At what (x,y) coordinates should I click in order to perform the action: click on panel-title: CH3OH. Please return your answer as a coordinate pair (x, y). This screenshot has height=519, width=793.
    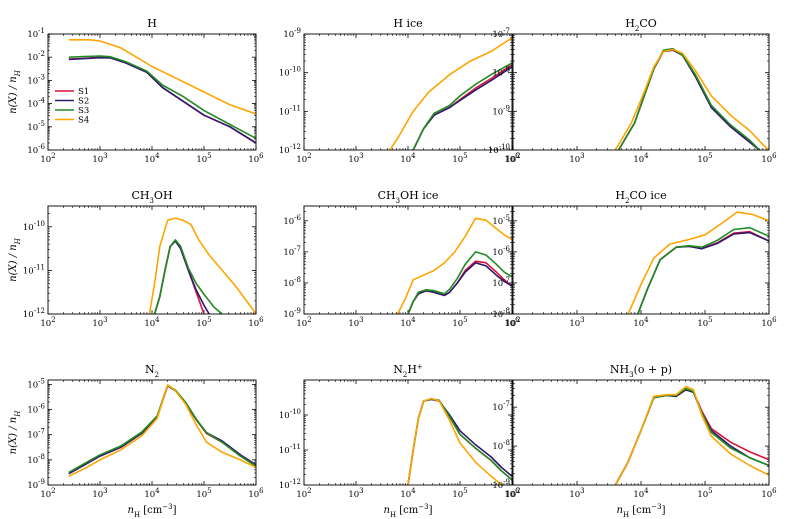
    Looking at the image, I should click on (151, 197).